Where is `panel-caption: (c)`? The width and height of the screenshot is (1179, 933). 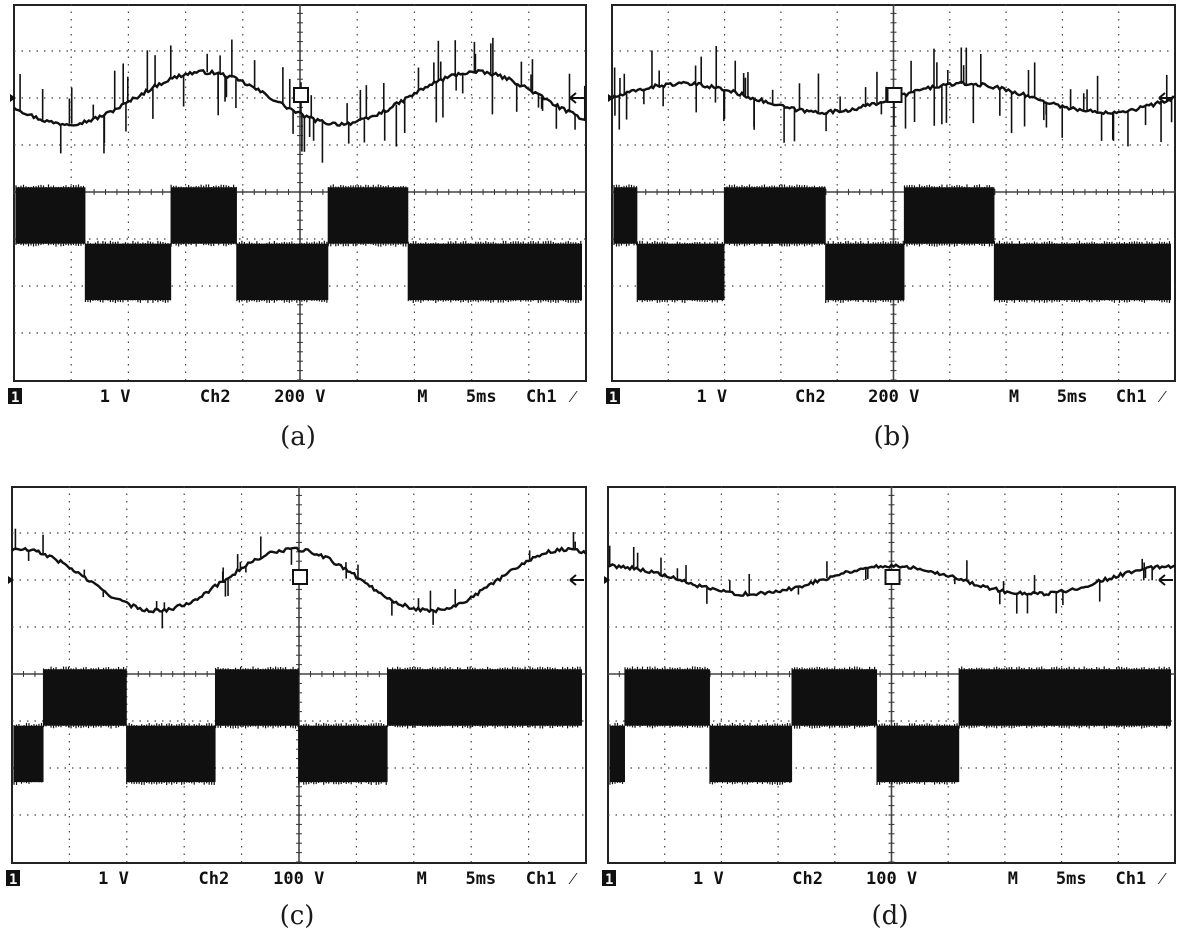
panel-caption: (c) is located at coordinates (297, 916).